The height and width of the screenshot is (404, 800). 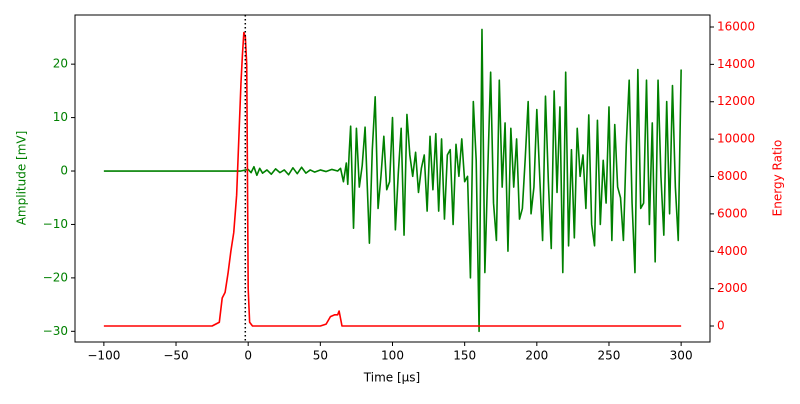 What do you see at coordinates (60, 117) in the screenshot?
I see `y-tick-label: 10` at bounding box center [60, 117].